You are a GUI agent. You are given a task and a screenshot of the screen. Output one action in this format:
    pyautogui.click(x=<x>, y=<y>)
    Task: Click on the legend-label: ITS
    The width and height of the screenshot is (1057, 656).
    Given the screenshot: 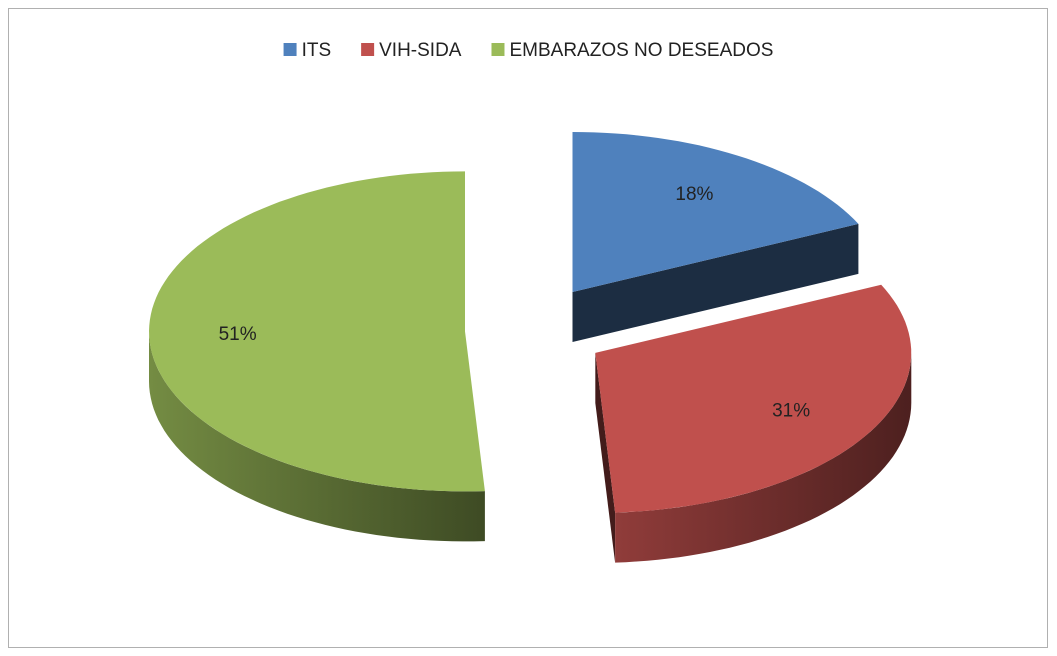 What is the action you would take?
    pyautogui.click(x=317, y=50)
    